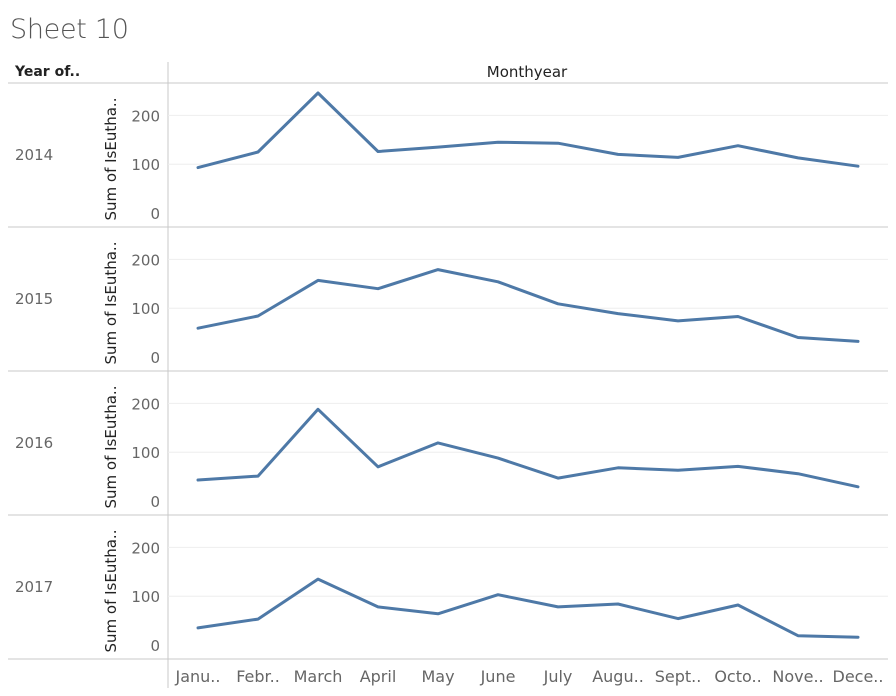 This screenshot has width=896, height=696. I want to click on x-tick-label: Nove.., so click(797, 676).